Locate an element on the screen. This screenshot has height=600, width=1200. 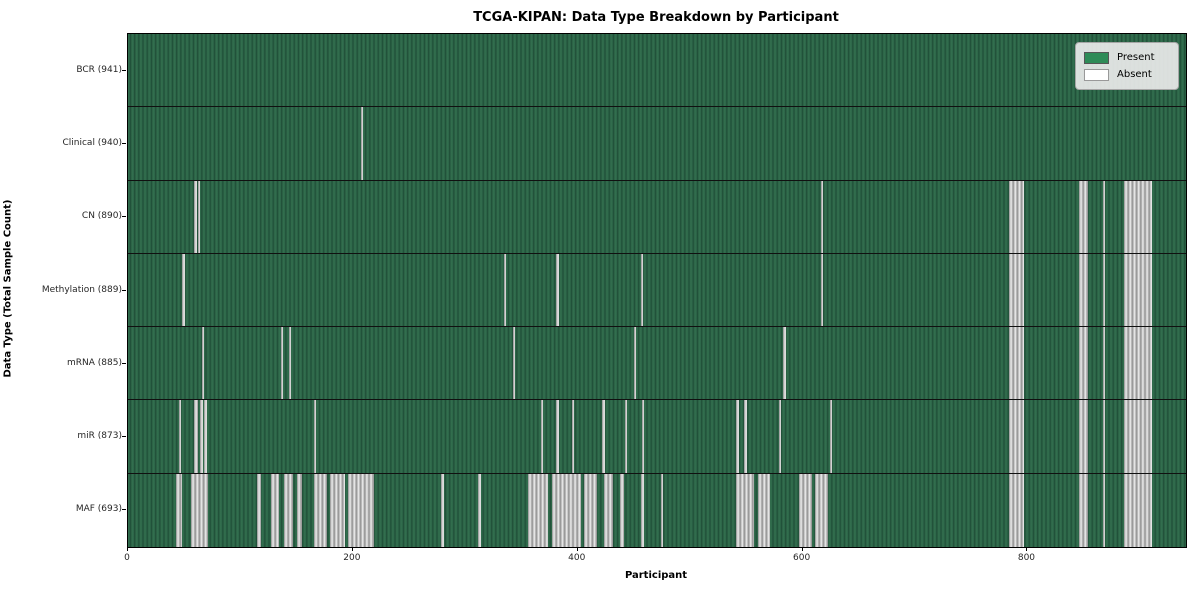
x-tick-label: 200 is located at coordinates (352, 558).